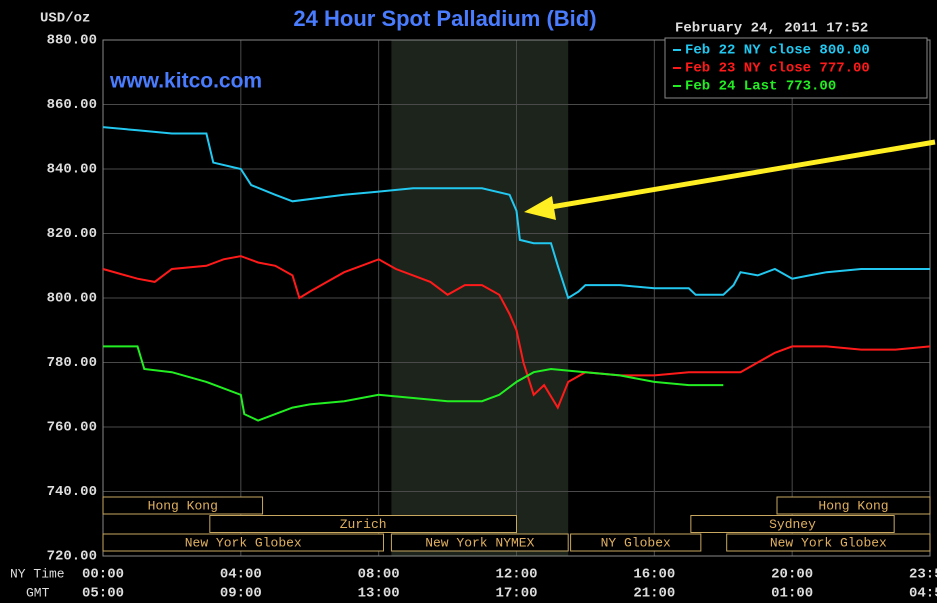 The image size is (937, 603). What do you see at coordinates (777, 69) in the screenshot?
I see `legend-entry: Feb 23 NY close 777.00` at bounding box center [777, 69].